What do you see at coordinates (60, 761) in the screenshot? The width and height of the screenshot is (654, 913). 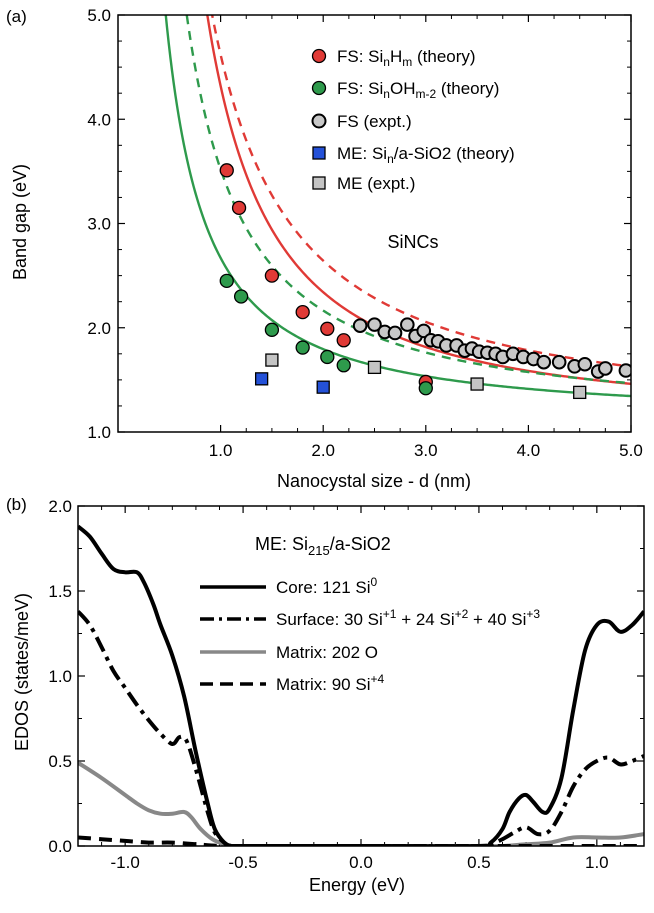 I see `panel-b-y-tick-label: 0.5` at bounding box center [60, 761].